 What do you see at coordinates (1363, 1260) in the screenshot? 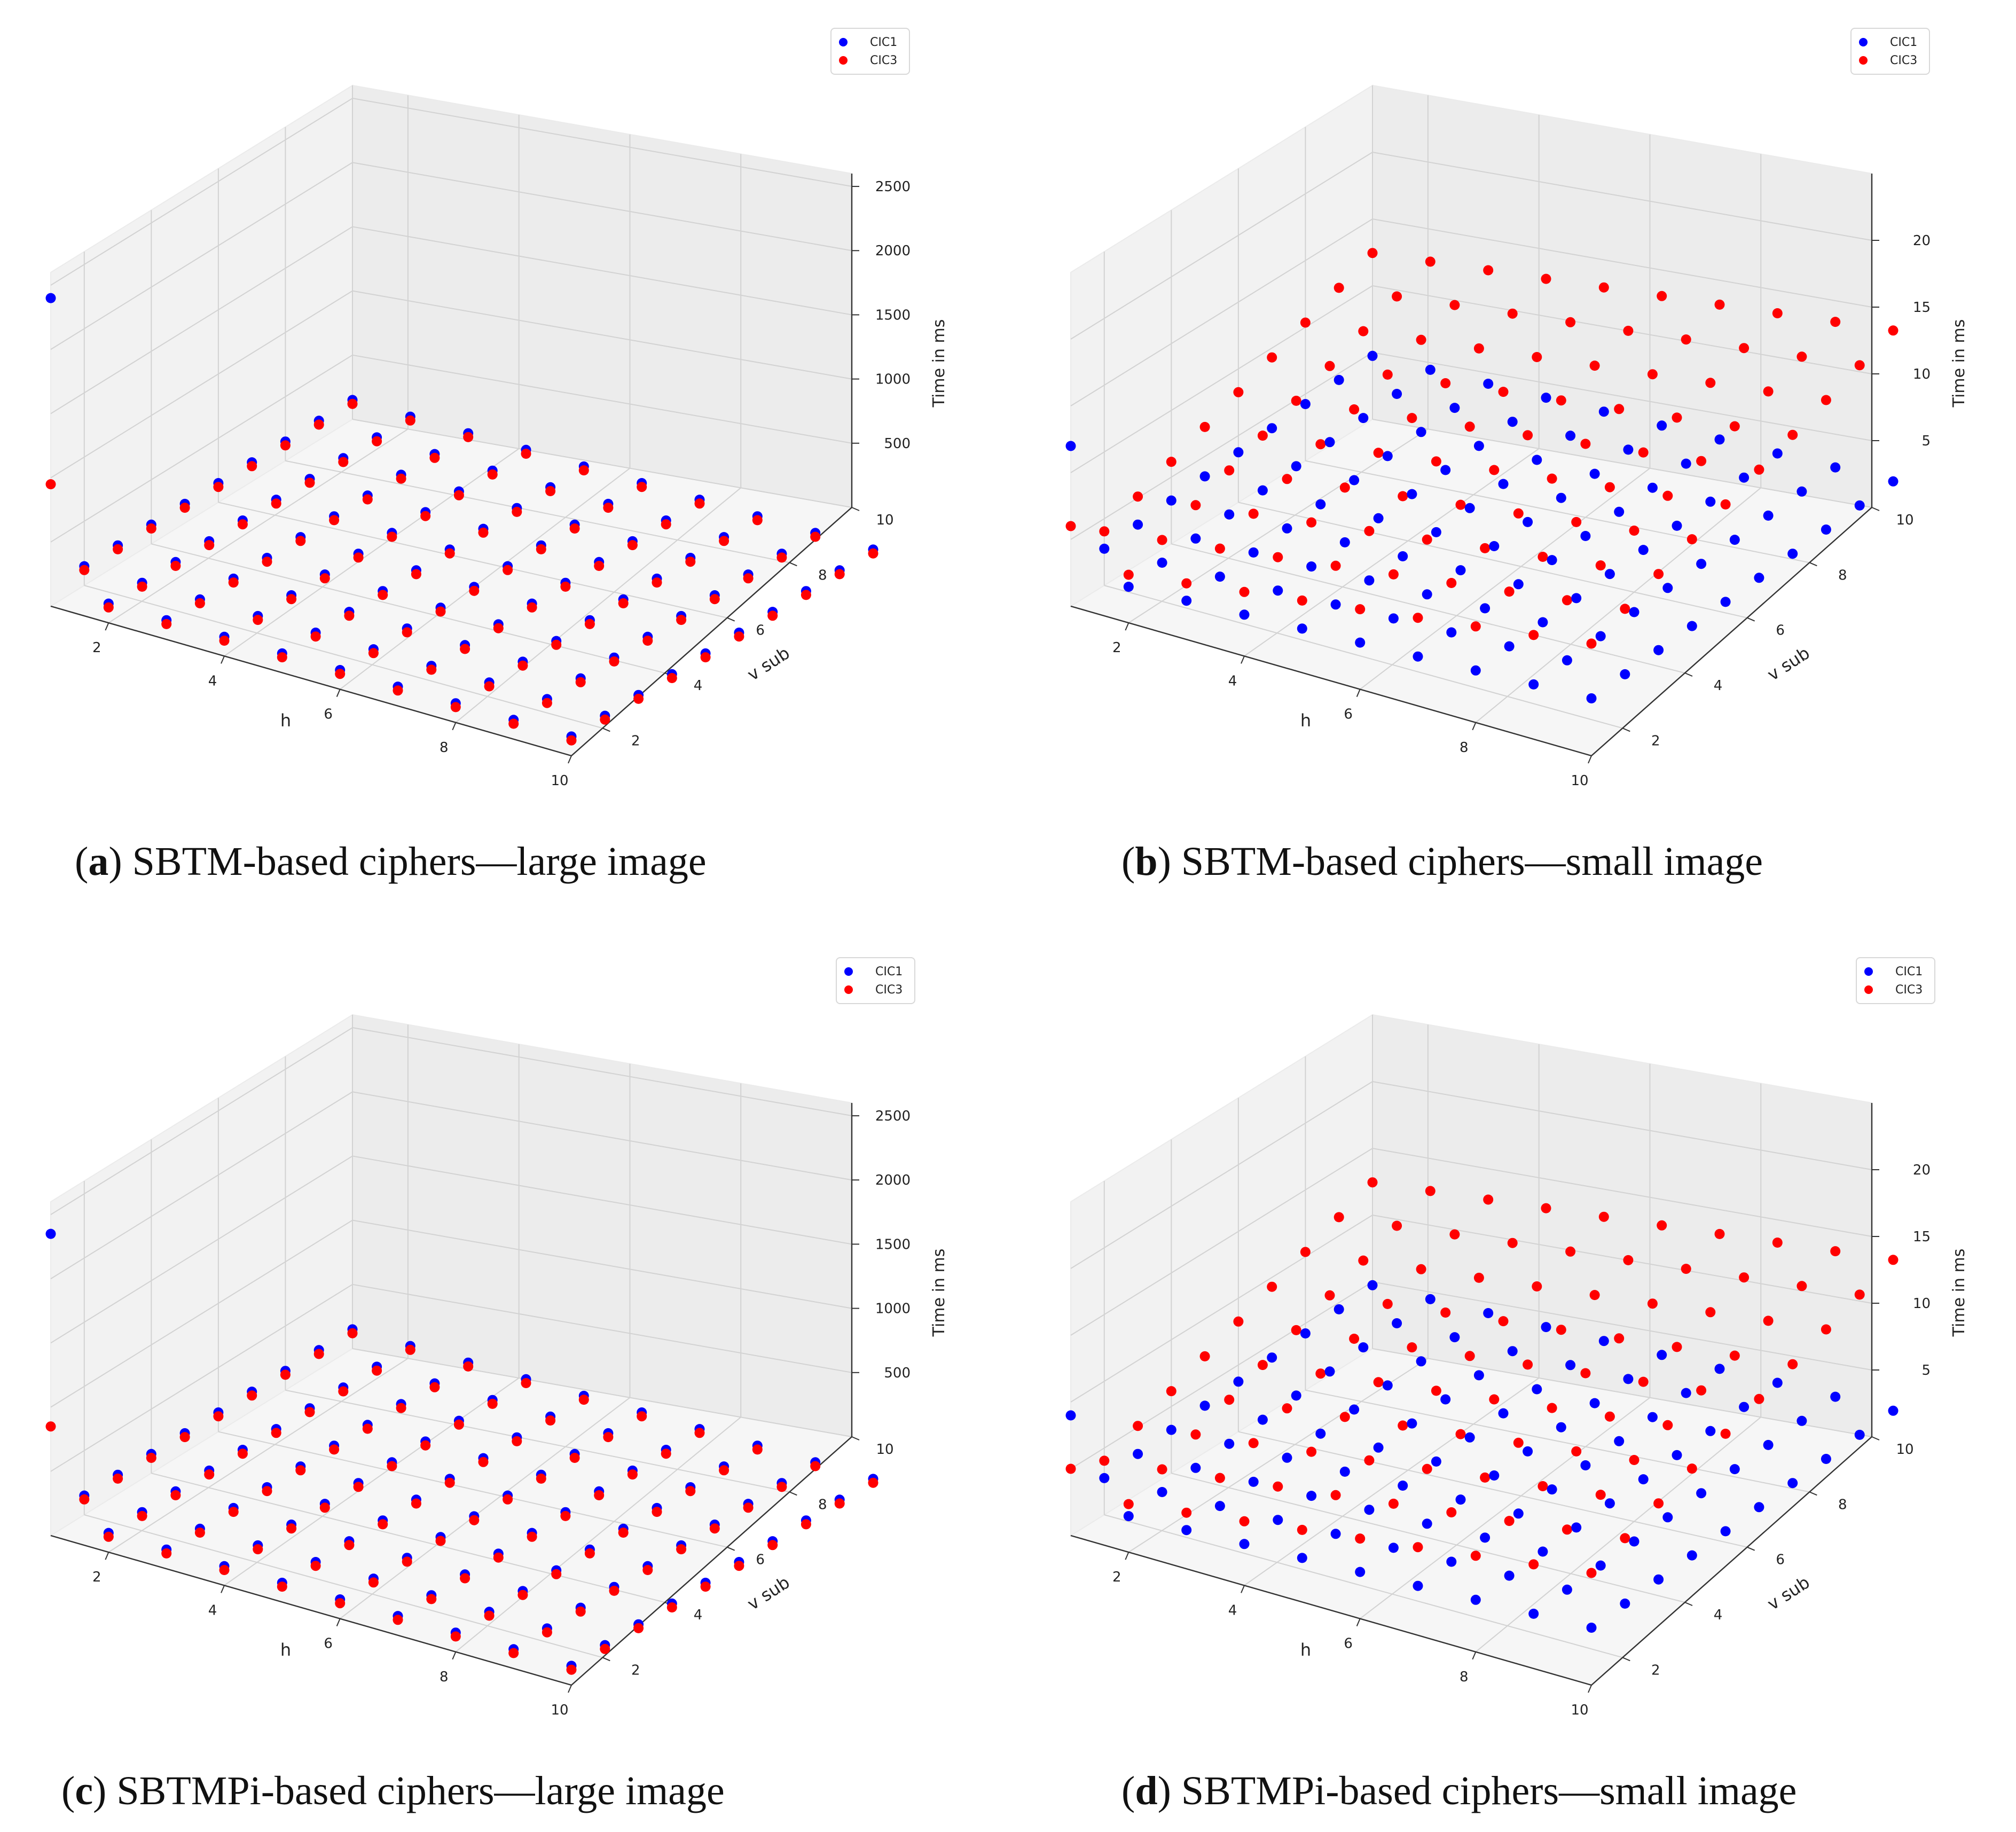
I see `point-d-cic3-h2-v8` at bounding box center [1363, 1260].